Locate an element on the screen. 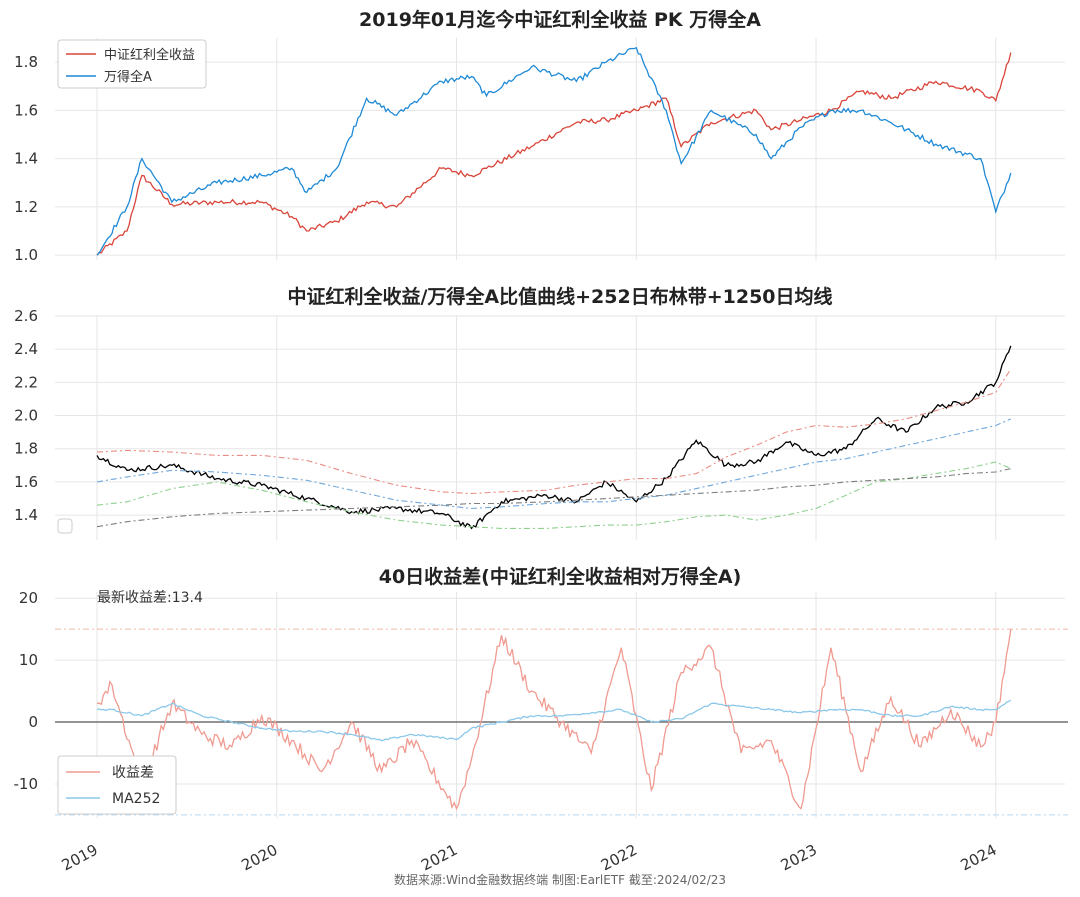  x-axis-labels: 2019 2020 2021 2022 2023 2024 is located at coordinates (529, 858).